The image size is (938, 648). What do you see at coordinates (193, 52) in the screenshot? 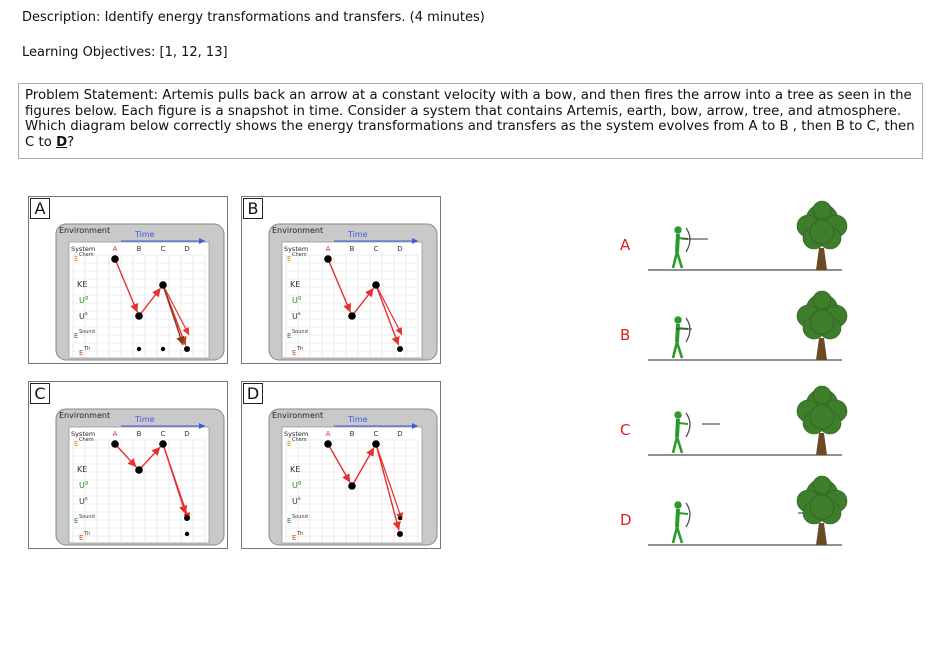
I see `objectives-text: [1, 12, 13]` at bounding box center [193, 52].